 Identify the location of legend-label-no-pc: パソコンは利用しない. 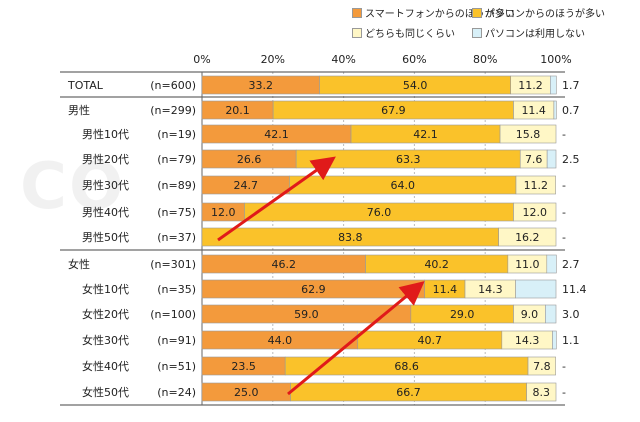
(535, 34).